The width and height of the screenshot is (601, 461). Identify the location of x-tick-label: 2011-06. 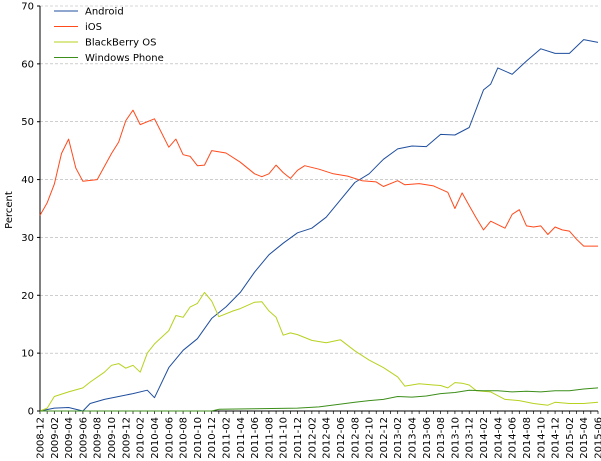
(255, 438).